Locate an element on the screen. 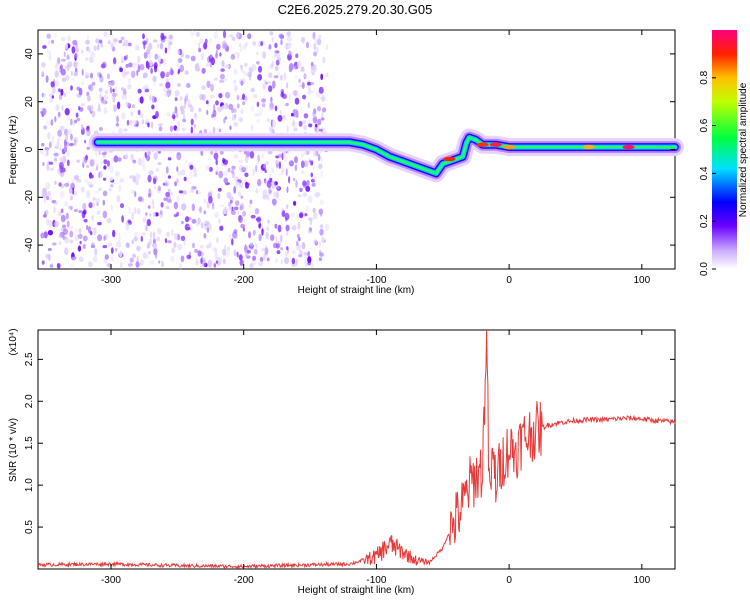 The width and height of the screenshot is (750, 600). x-tick-label: 100 is located at coordinates (641, 280).